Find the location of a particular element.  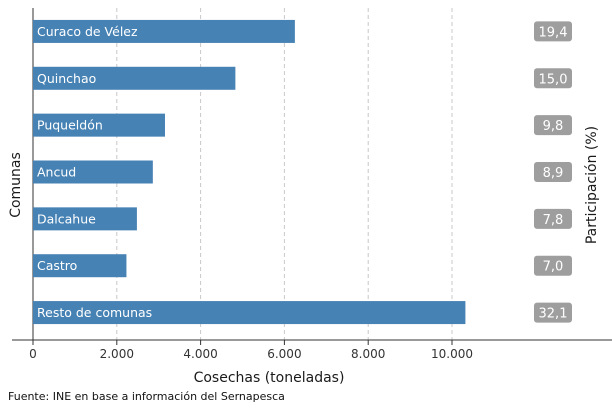

participation-label-5: 7,0 is located at coordinates (553, 267).